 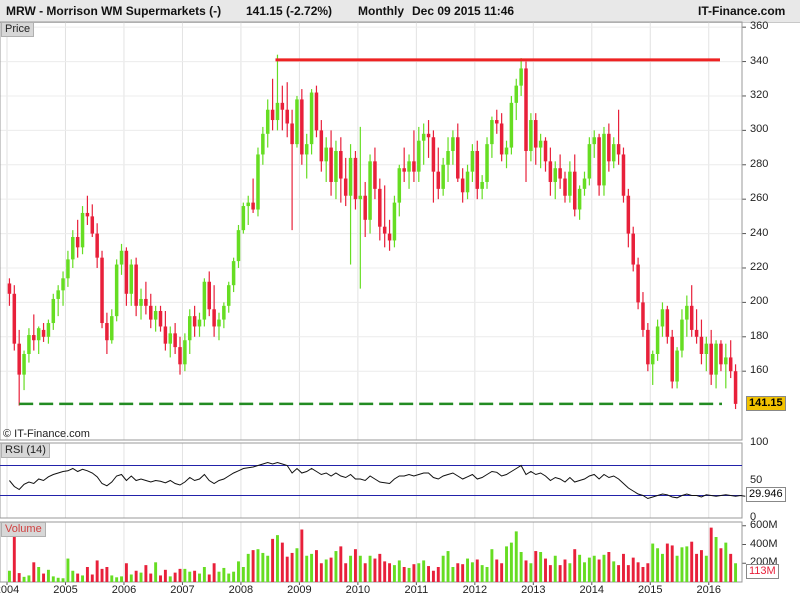 What do you see at coordinates (650, 590) in the screenshot?
I see `year-label: 2015` at bounding box center [650, 590].